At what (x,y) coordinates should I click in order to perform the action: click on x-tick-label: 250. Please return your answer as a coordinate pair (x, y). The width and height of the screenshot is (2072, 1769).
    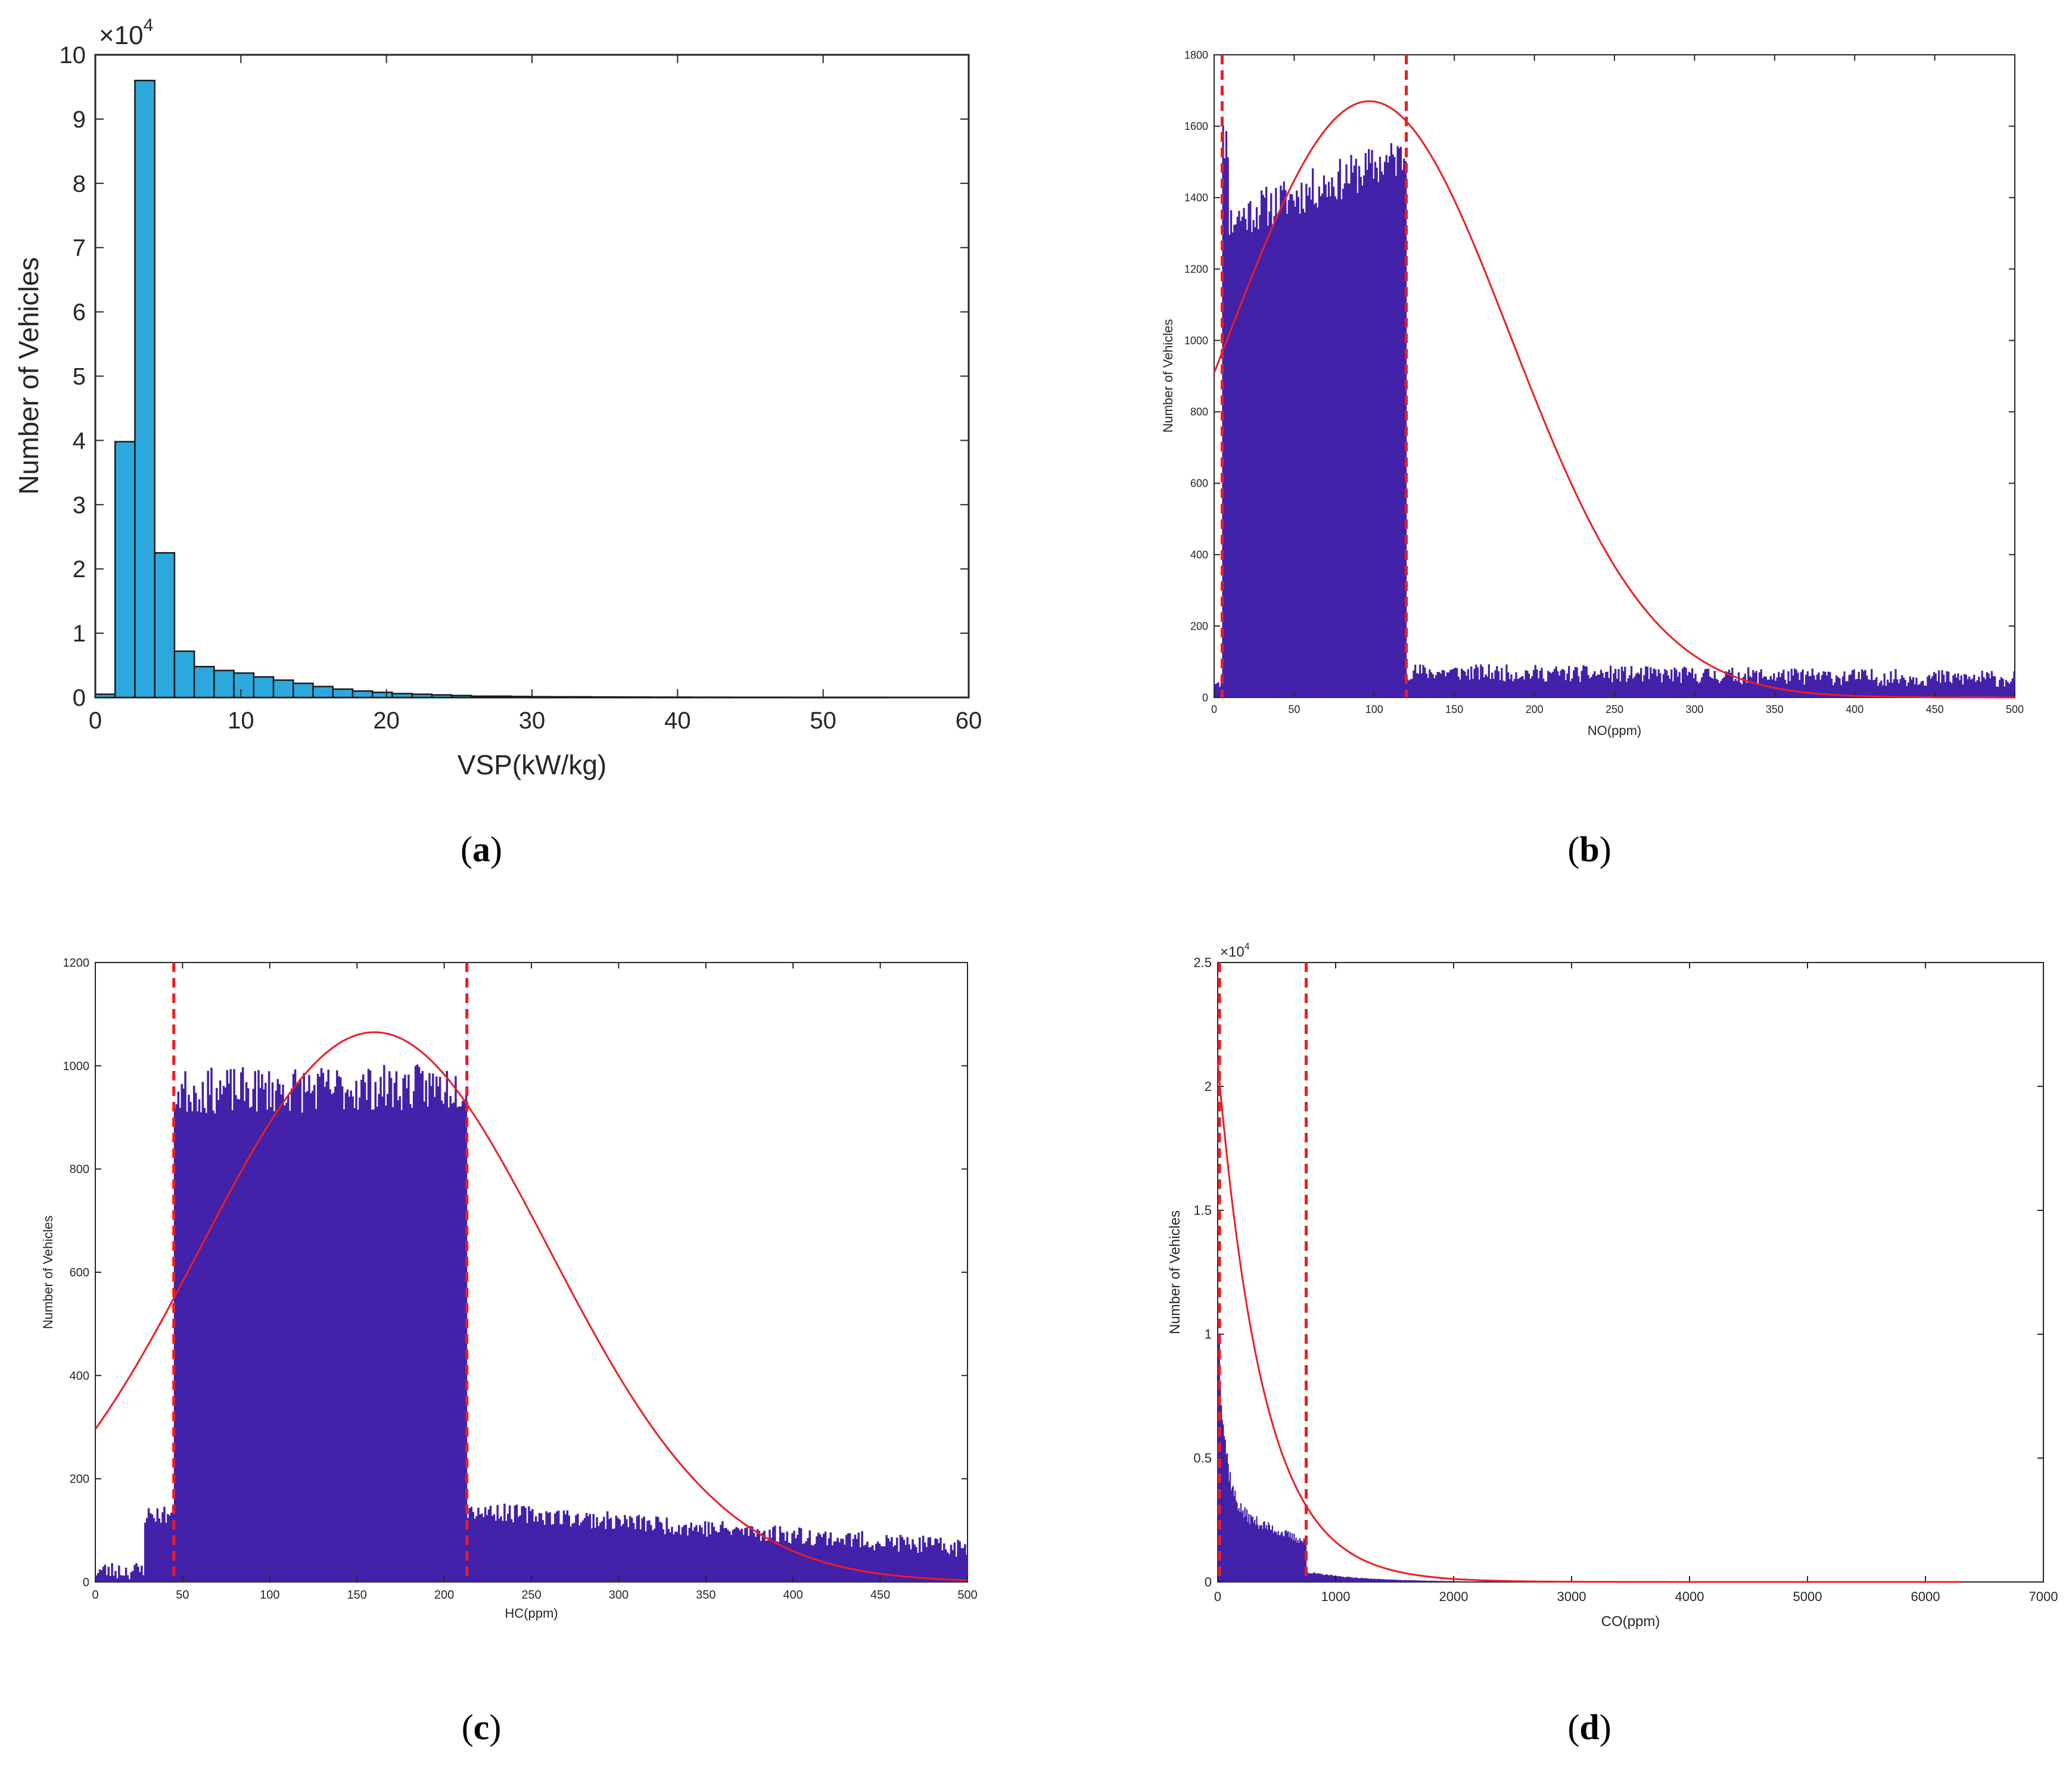
    Looking at the image, I should click on (531, 1595).